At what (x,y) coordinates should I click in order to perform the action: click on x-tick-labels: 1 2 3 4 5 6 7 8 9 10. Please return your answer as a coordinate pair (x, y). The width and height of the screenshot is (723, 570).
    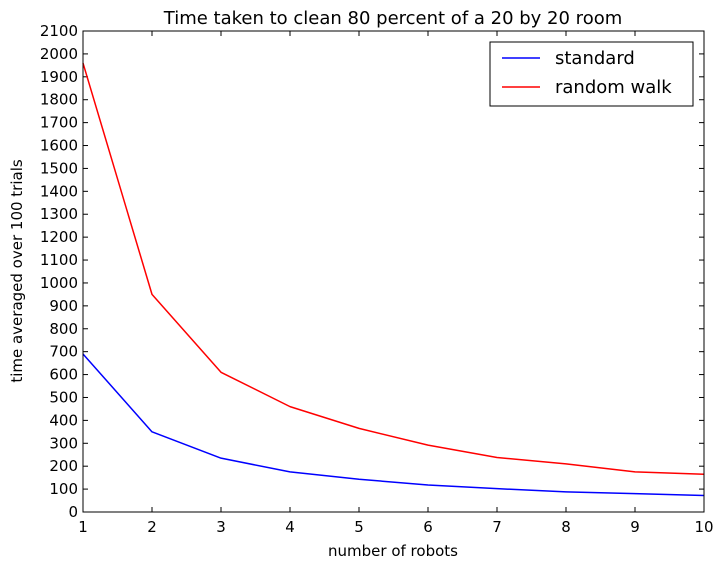
    Looking at the image, I should click on (395, 527).